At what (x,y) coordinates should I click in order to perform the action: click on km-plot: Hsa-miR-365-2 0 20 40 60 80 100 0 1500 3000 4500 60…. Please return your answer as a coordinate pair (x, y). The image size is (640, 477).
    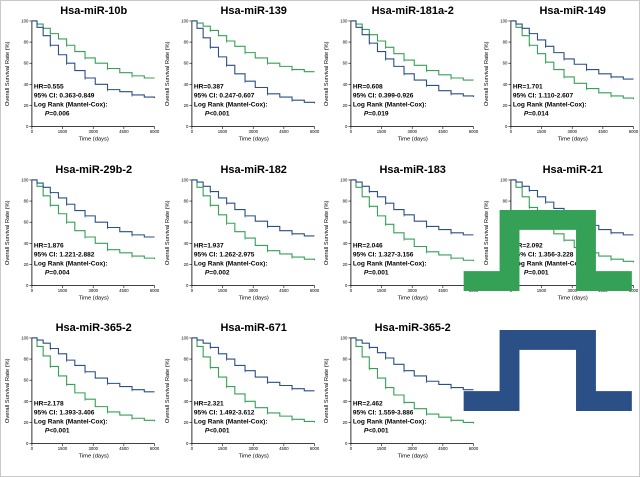
    Looking at the image, I should click on (400, 397).